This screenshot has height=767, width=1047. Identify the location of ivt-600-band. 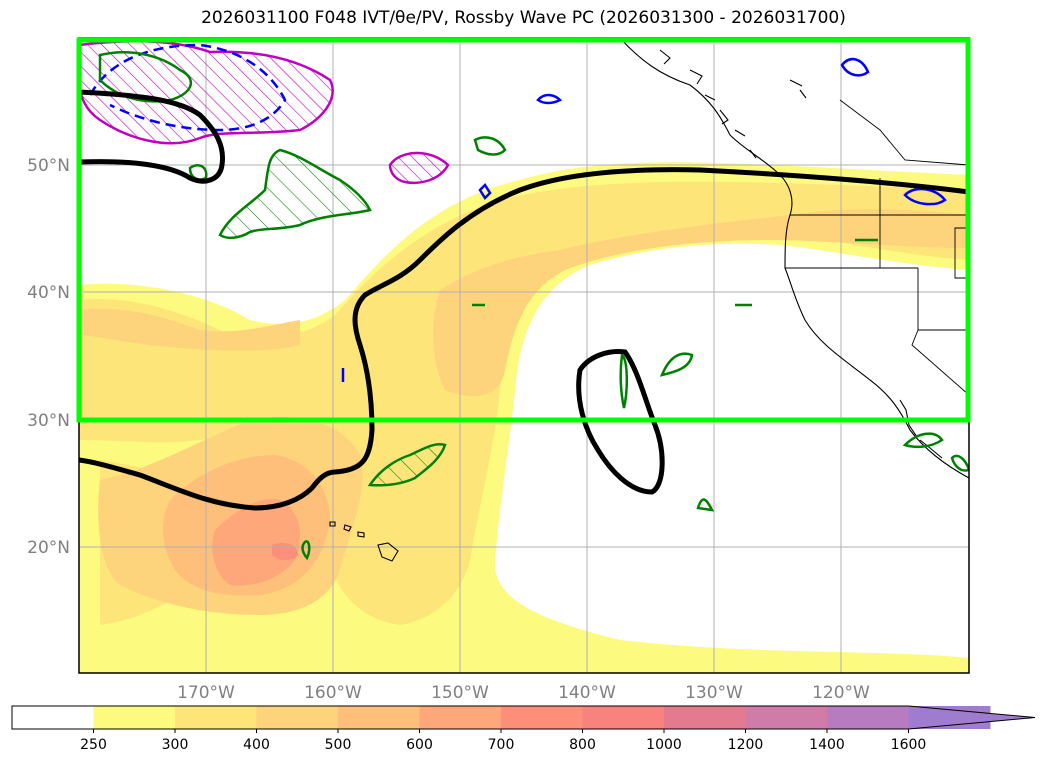
(256, 542).